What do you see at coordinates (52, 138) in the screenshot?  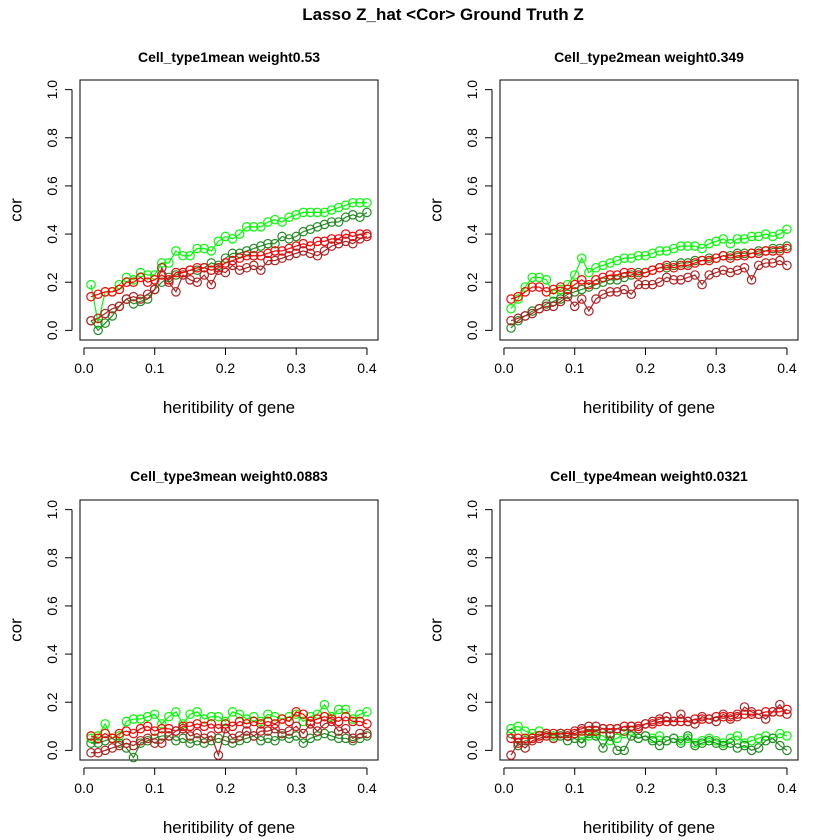 I see `y-tick-label: 0.8` at bounding box center [52, 138].